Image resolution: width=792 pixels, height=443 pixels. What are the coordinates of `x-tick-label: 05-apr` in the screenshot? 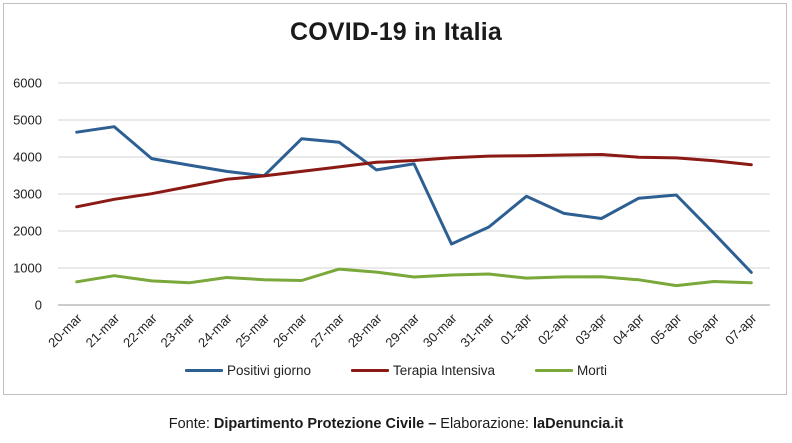 It's located at (666, 329).